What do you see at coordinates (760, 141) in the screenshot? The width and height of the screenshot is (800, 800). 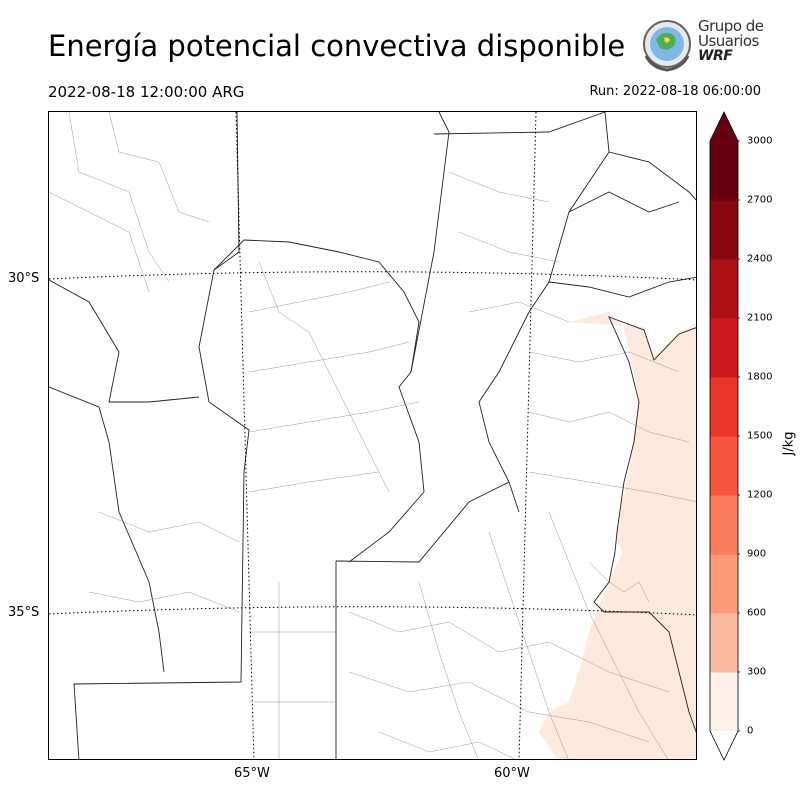 I see `colorbar-tick-label: 3000` at bounding box center [760, 141].